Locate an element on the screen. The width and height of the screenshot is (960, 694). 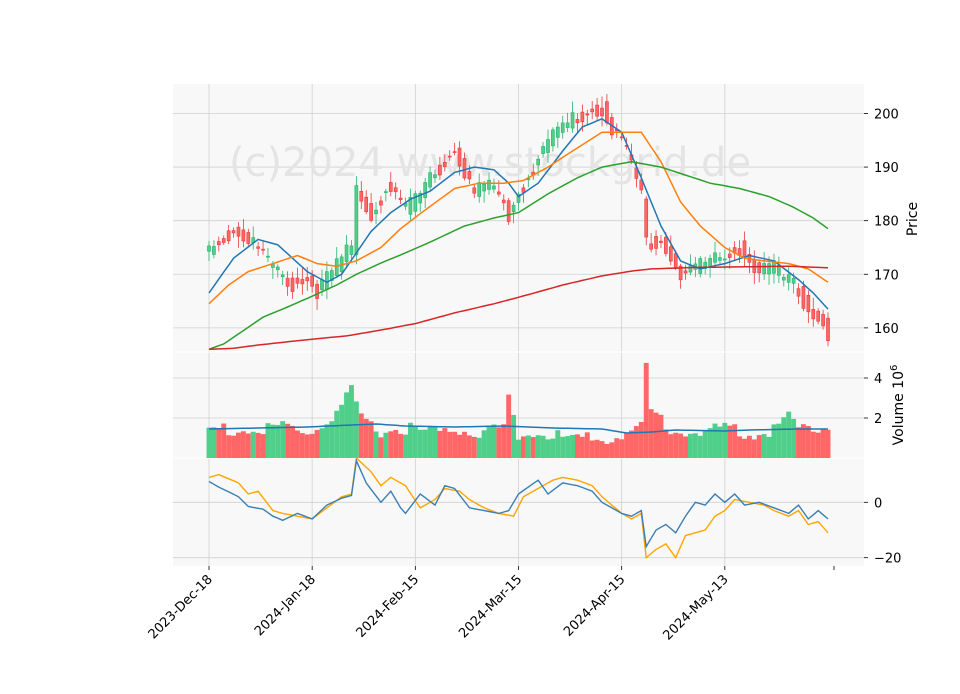
x-tick-label: 2024-May-13 is located at coordinates (695, 607).